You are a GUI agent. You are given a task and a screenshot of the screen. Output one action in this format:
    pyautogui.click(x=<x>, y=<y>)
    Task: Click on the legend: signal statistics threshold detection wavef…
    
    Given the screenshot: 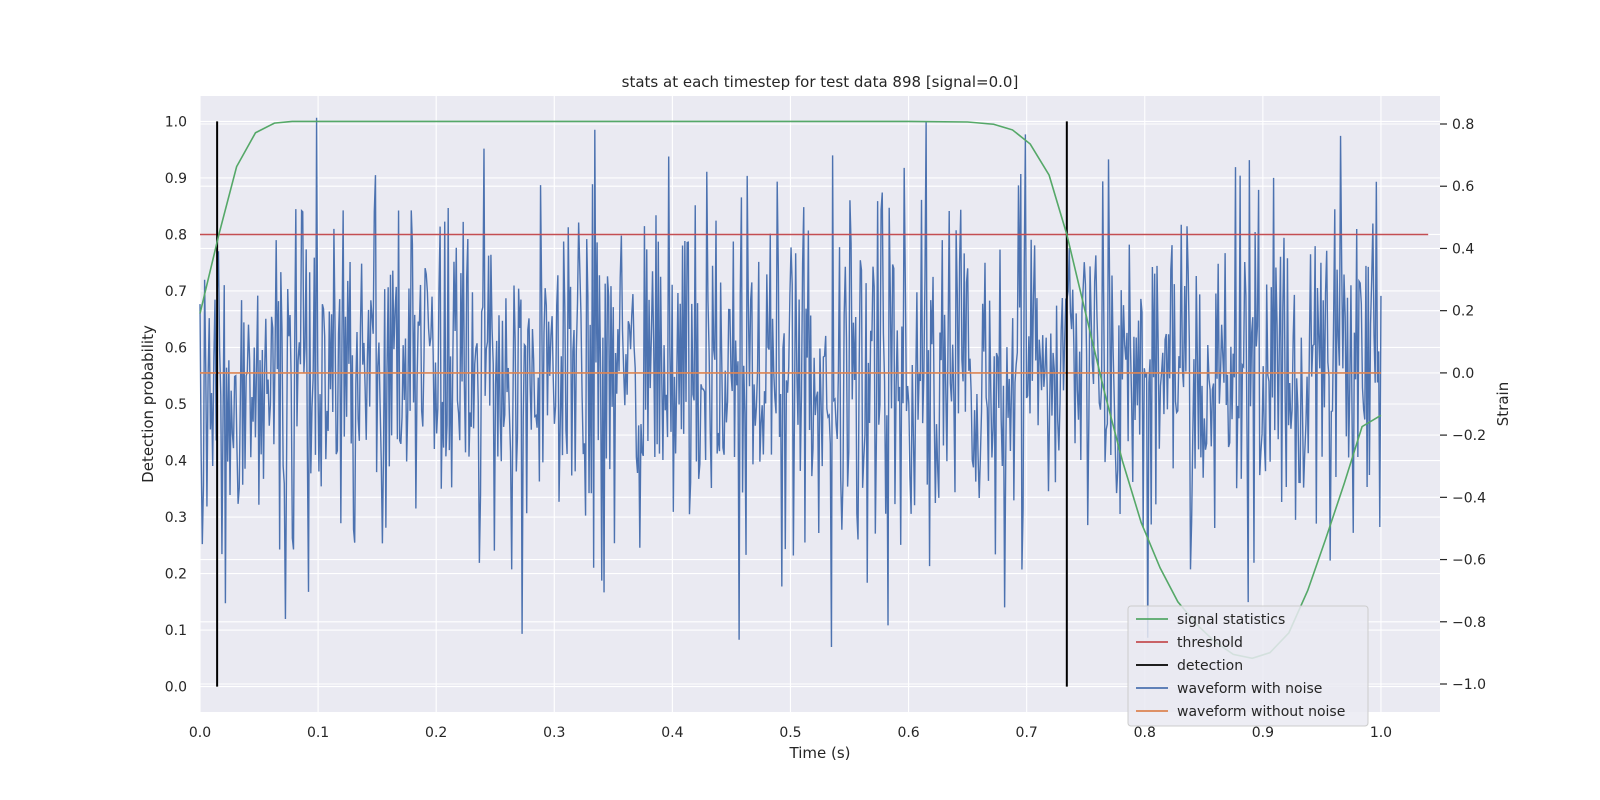 What is the action you would take?
    pyautogui.click(x=1248, y=666)
    